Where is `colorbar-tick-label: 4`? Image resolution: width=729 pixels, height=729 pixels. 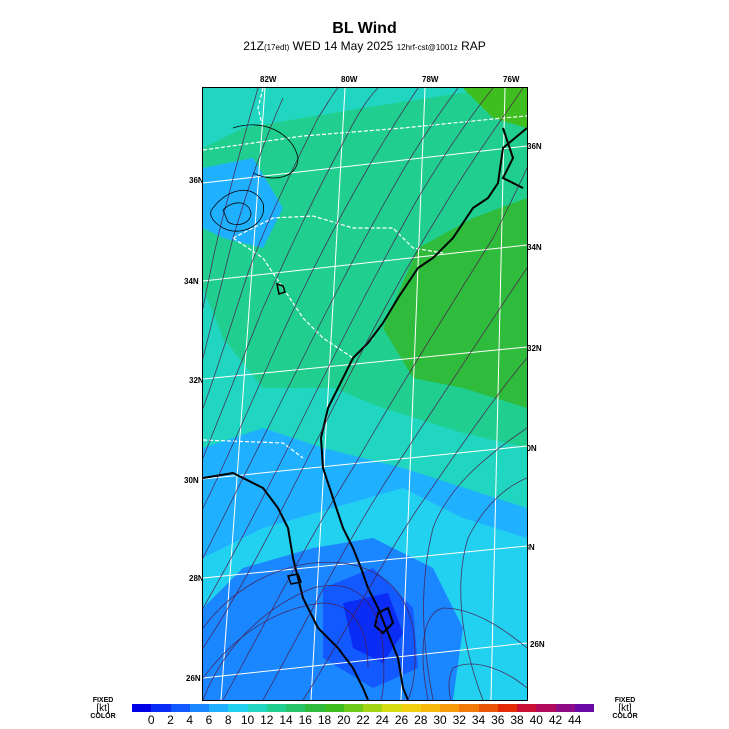 colorbar-tick-label: 4 is located at coordinates (190, 720).